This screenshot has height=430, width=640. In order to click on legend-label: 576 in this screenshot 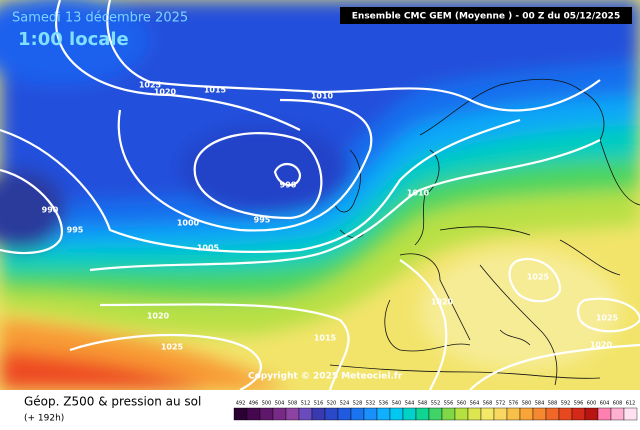, I will do `click(514, 404)`.